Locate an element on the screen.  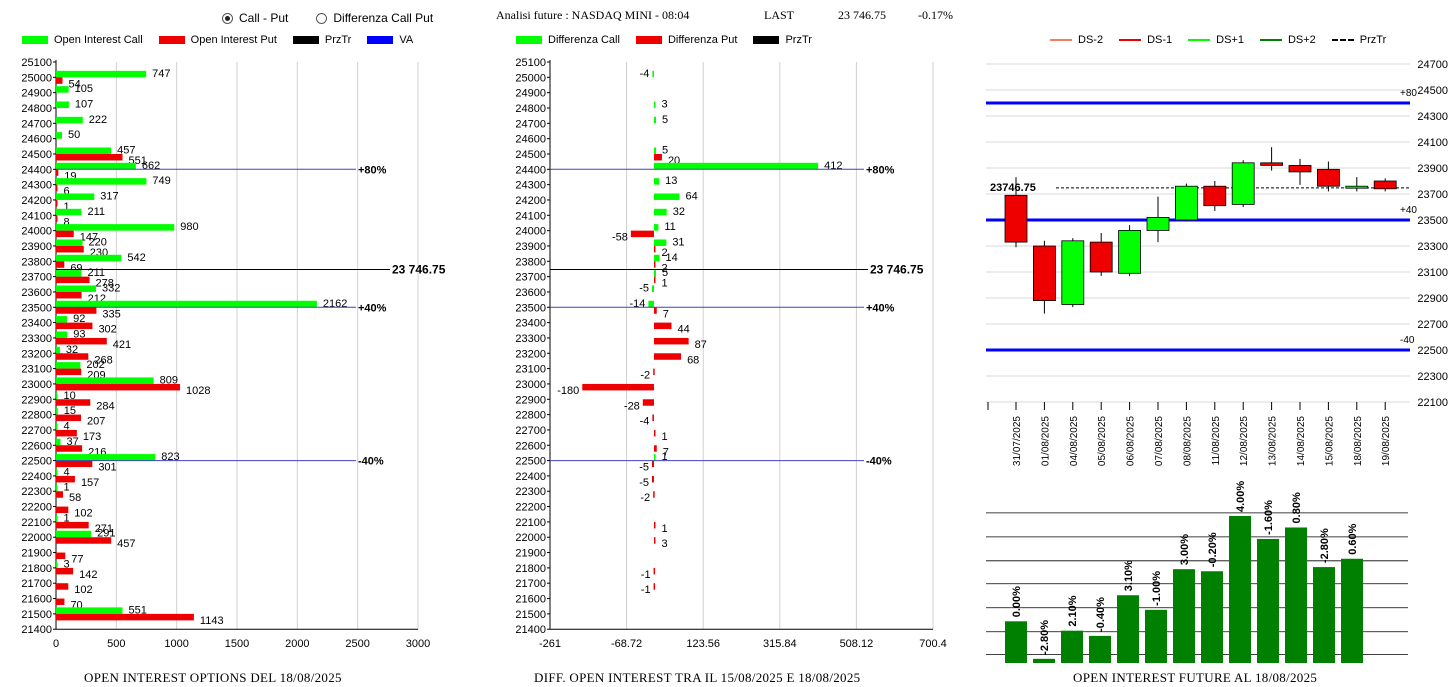
strike-label: 23300 is located at coordinates (530, 339).